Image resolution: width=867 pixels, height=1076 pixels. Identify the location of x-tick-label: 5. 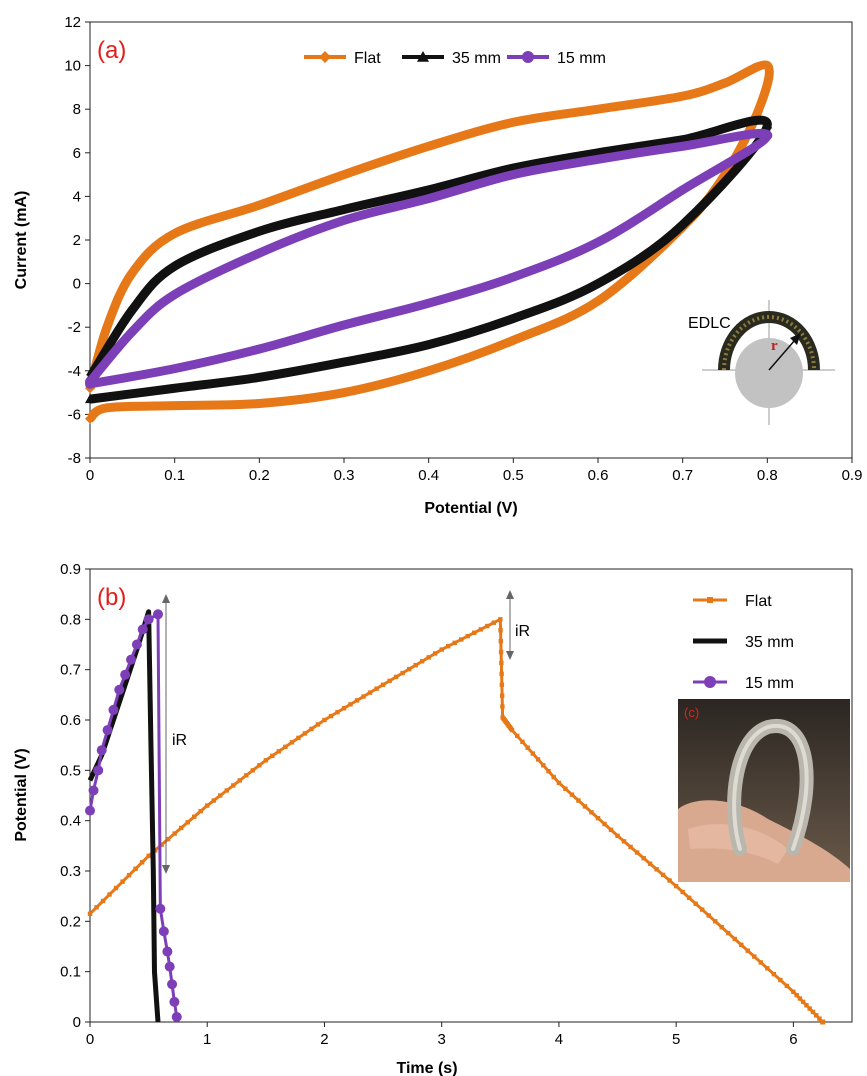
(676, 1039).